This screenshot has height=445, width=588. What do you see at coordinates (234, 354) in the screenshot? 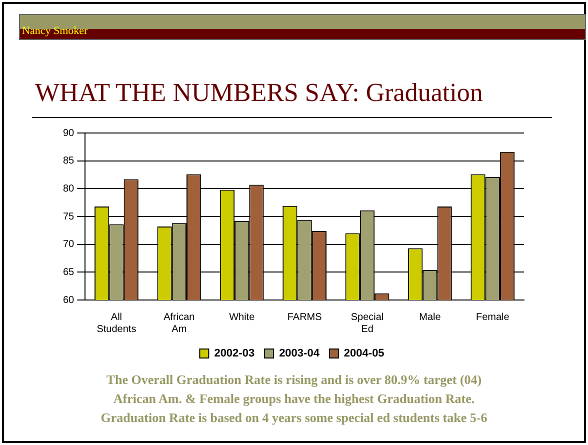
I see `legend-label: 2002-03` at bounding box center [234, 354].